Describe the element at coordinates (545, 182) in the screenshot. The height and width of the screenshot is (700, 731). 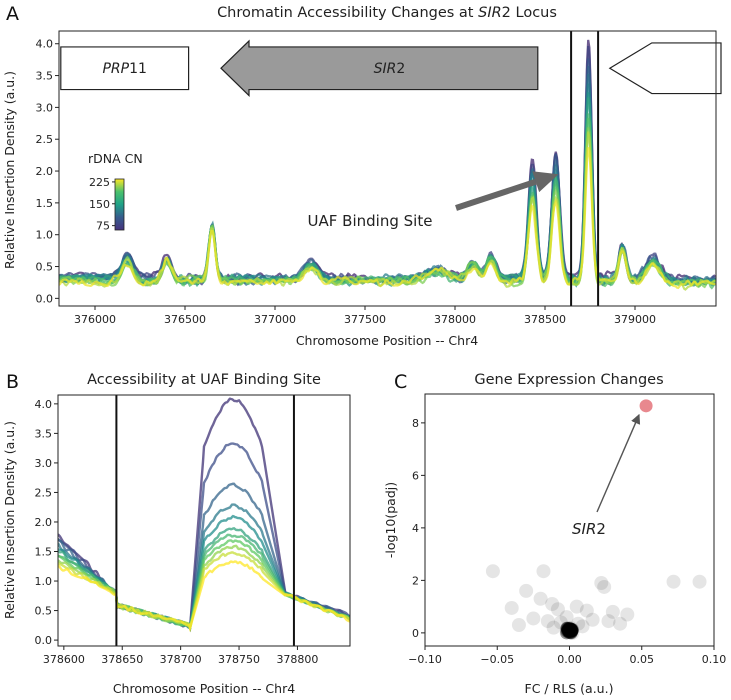
I see `uaf-arrow-head` at that location.